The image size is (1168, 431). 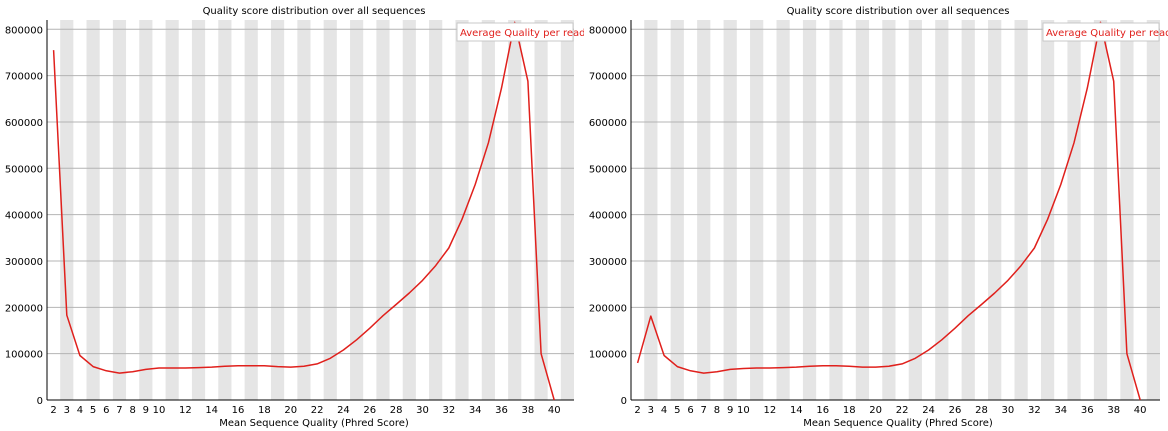 I want to click on x-tick-label: 38, so click(x=528, y=410).